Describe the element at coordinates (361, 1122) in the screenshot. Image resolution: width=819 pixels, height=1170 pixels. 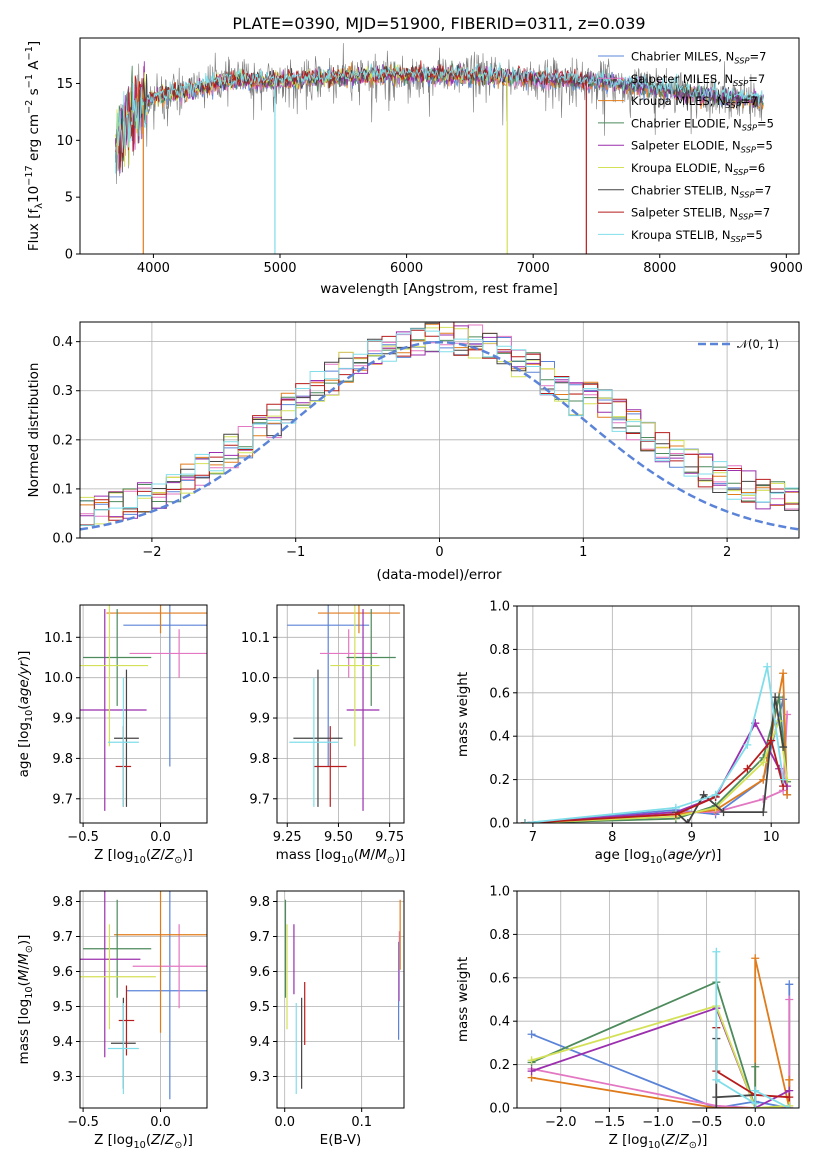
I see `x-tick-label: 0.1` at that location.